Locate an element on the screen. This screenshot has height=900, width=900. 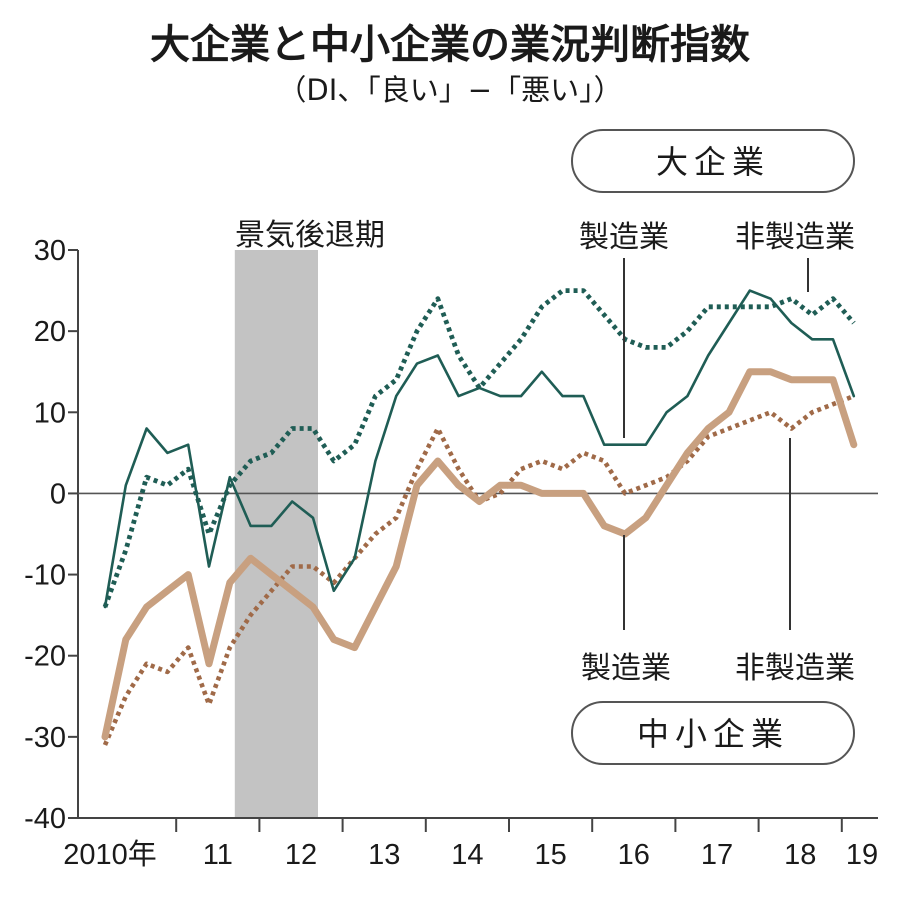
recession-band is located at coordinates (276, 534).